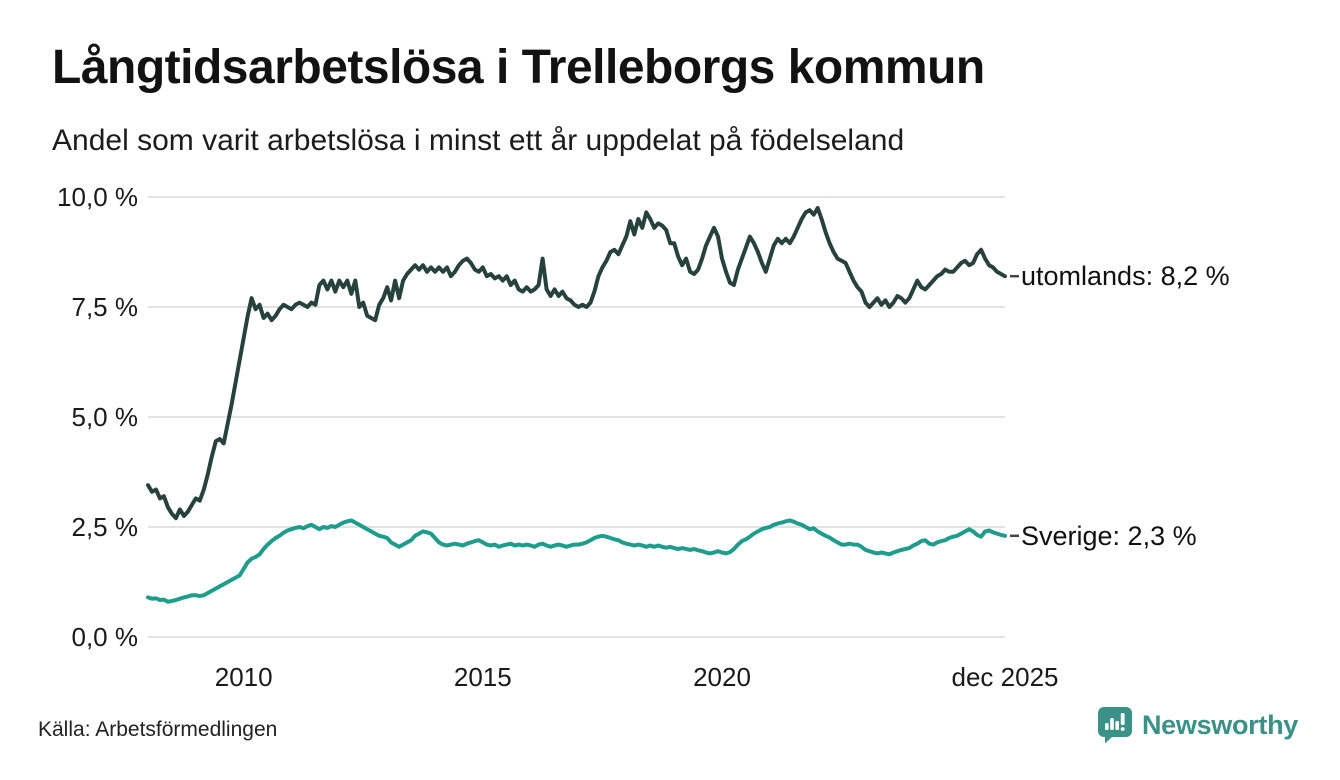 The width and height of the screenshot is (1340, 780). What do you see at coordinates (1114, 725) in the screenshot?
I see `newsworthy-bubble-chart-icon` at bounding box center [1114, 725].